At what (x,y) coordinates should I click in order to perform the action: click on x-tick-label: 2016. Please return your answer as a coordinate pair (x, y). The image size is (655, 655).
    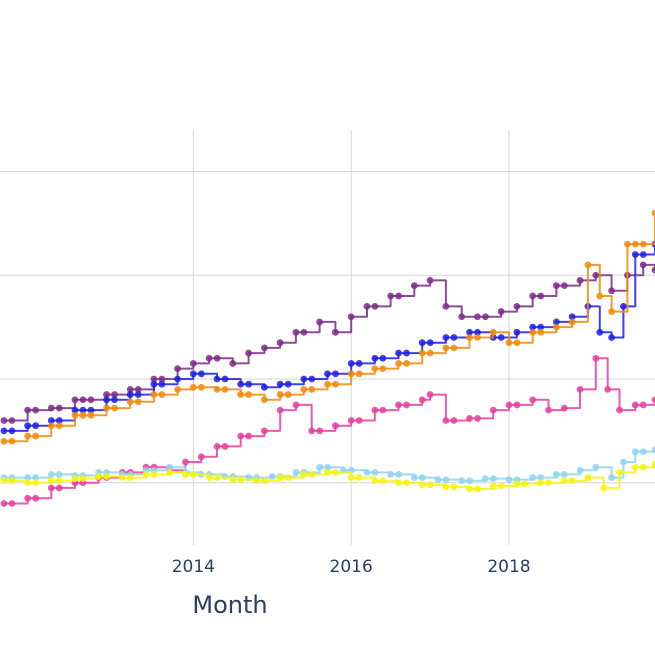
    Looking at the image, I should click on (351, 567).